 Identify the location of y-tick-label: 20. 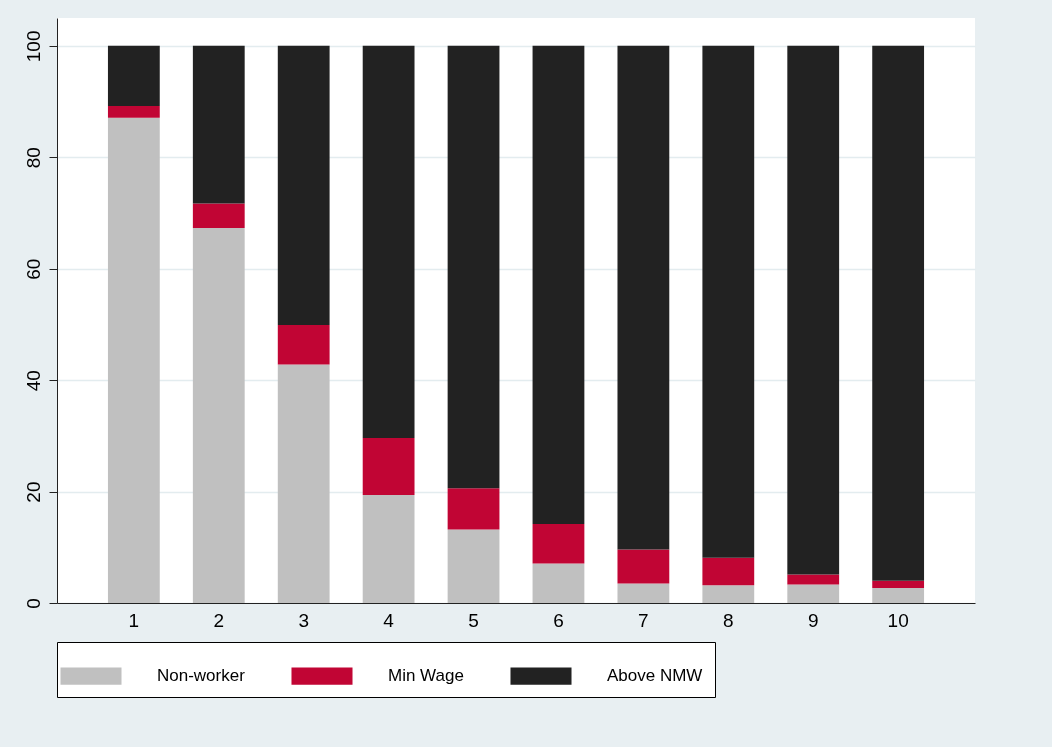
(33, 492).